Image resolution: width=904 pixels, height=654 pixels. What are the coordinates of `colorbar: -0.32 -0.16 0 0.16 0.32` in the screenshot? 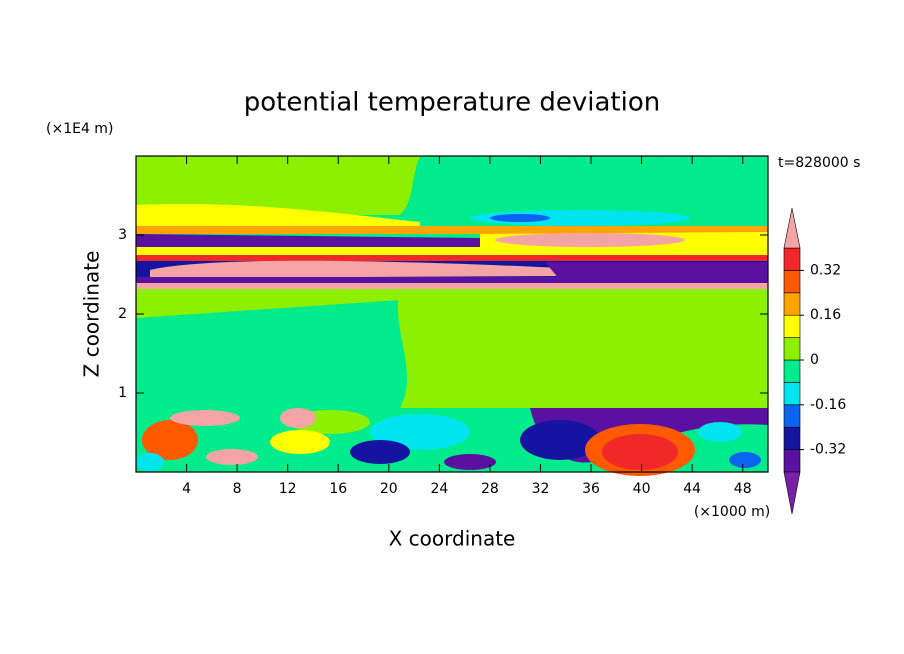 It's located at (814, 361).